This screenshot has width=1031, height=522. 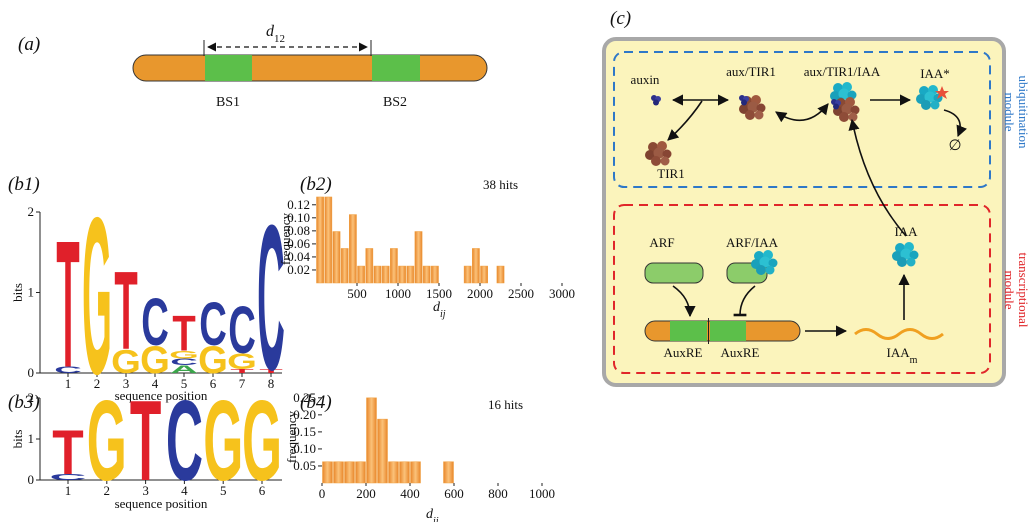 What do you see at coordinates (298, 230) in the screenshot?
I see `y-tick-label: 0.08` at bounding box center [298, 230].